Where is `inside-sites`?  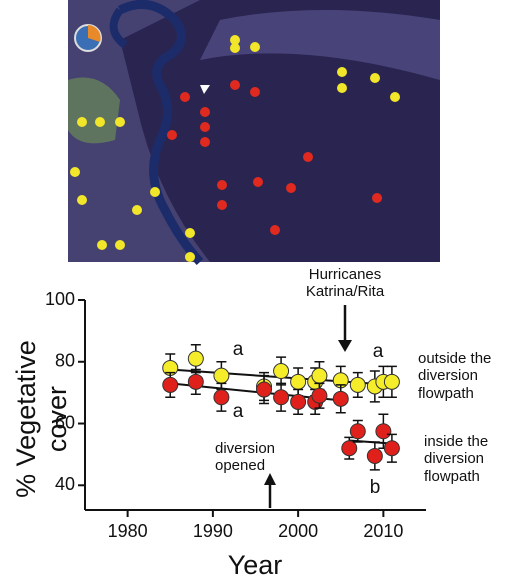
inside-sites is located at coordinates (274, 157).